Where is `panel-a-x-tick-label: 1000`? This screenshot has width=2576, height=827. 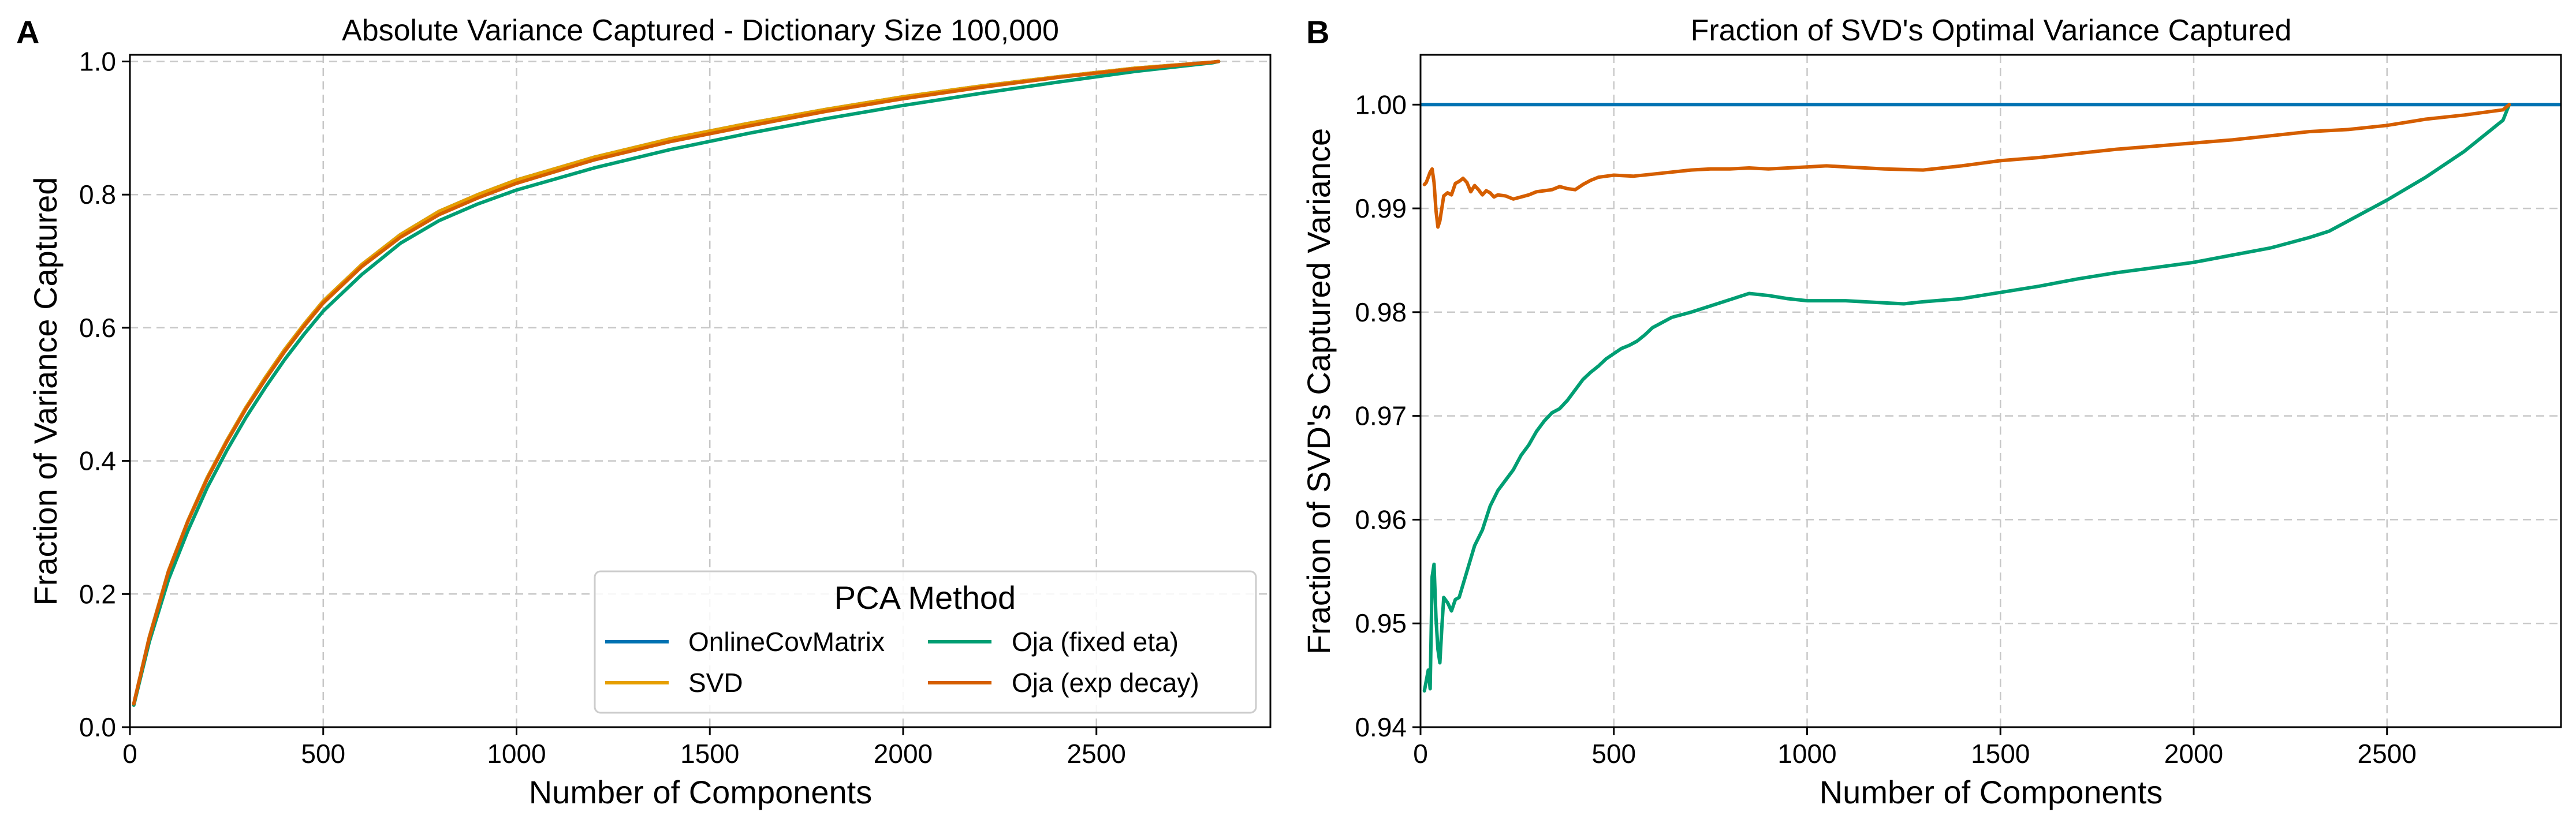 panel-a-x-tick-label: 1000 is located at coordinates (516, 754).